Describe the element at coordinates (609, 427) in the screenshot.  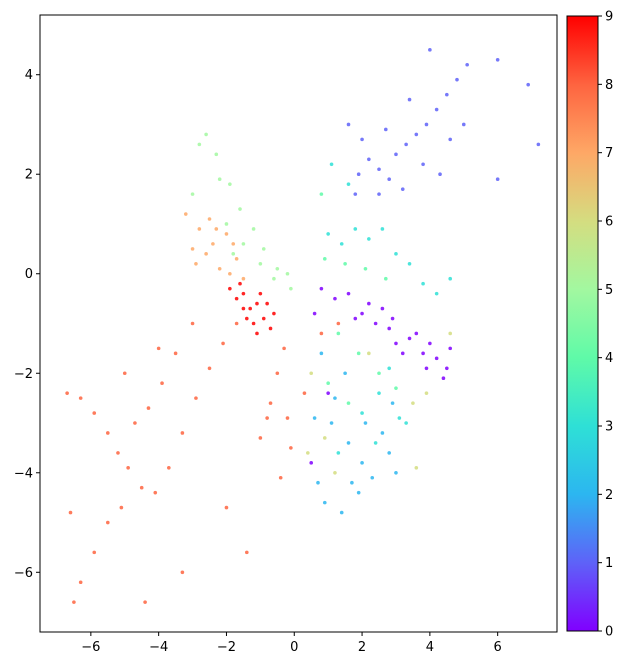
I see `colorbar-tick-label: 3` at that location.